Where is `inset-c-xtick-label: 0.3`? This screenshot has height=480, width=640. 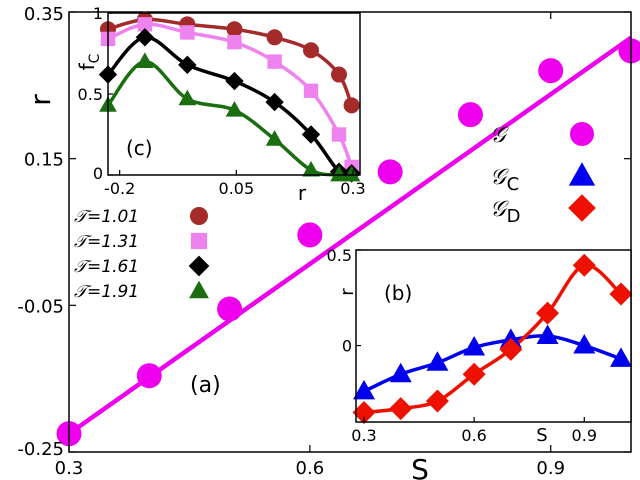
inset-c-xtick-label: 0.3 is located at coordinates (352, 188).